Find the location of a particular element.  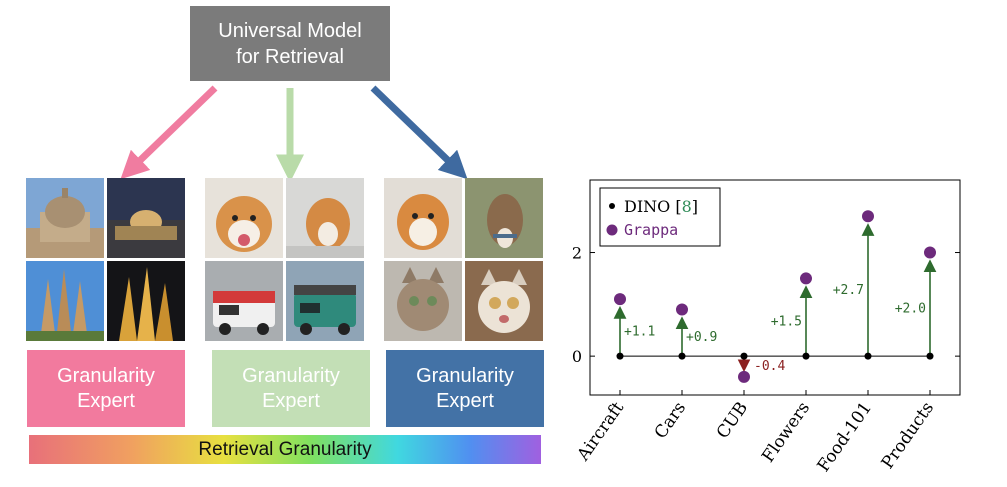

image-group-dogs-vans is located at coordinates (284, 259).